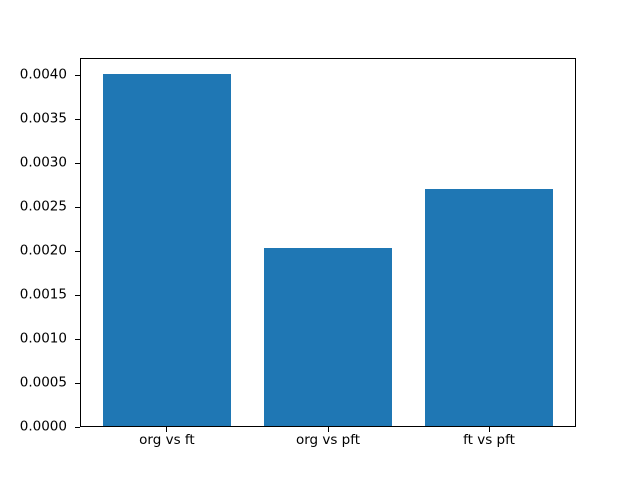  Describe the element at coordinates (328, 337) in the screenshot. I see `bar-org-vs-pft` at that location.